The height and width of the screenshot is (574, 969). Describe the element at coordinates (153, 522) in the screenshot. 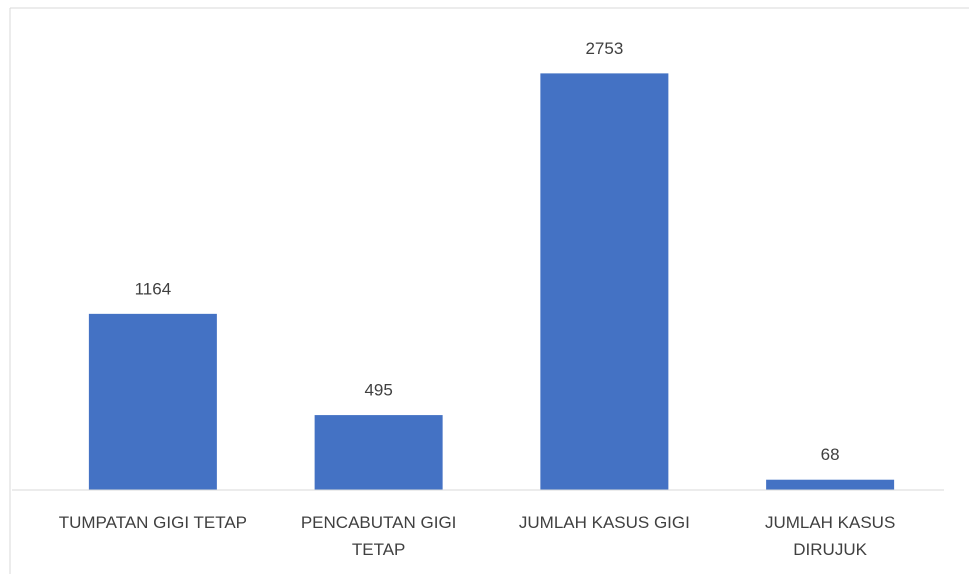

I see `x-tick-label: TUMPATAN GIGI TETAP` at that location.